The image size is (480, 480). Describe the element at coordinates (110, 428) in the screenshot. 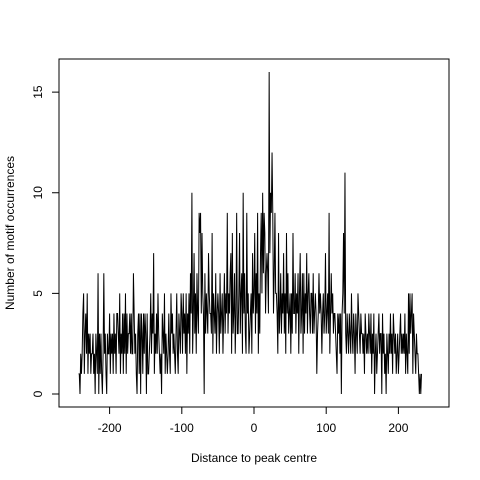

I see `x-tick-label: -200` at that location.